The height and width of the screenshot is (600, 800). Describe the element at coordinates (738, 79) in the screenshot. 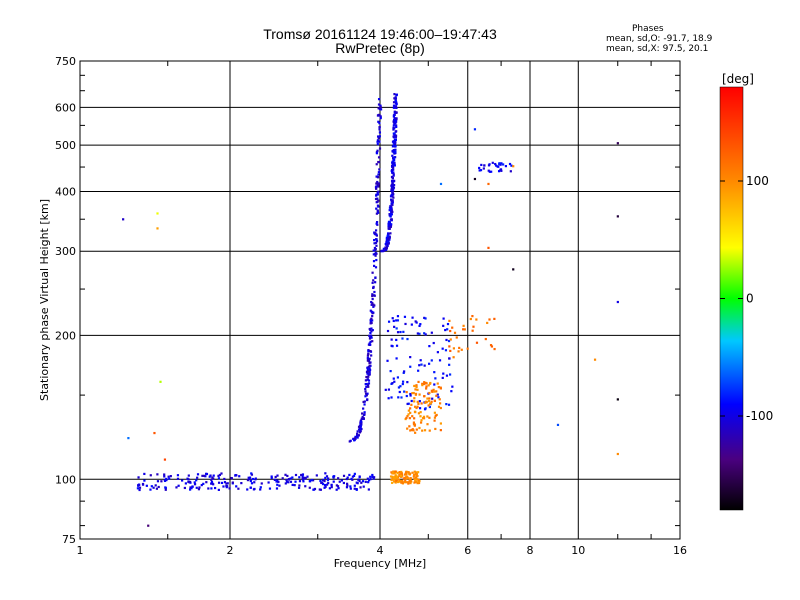

I see `colorbar-label: [deg]` at that location.